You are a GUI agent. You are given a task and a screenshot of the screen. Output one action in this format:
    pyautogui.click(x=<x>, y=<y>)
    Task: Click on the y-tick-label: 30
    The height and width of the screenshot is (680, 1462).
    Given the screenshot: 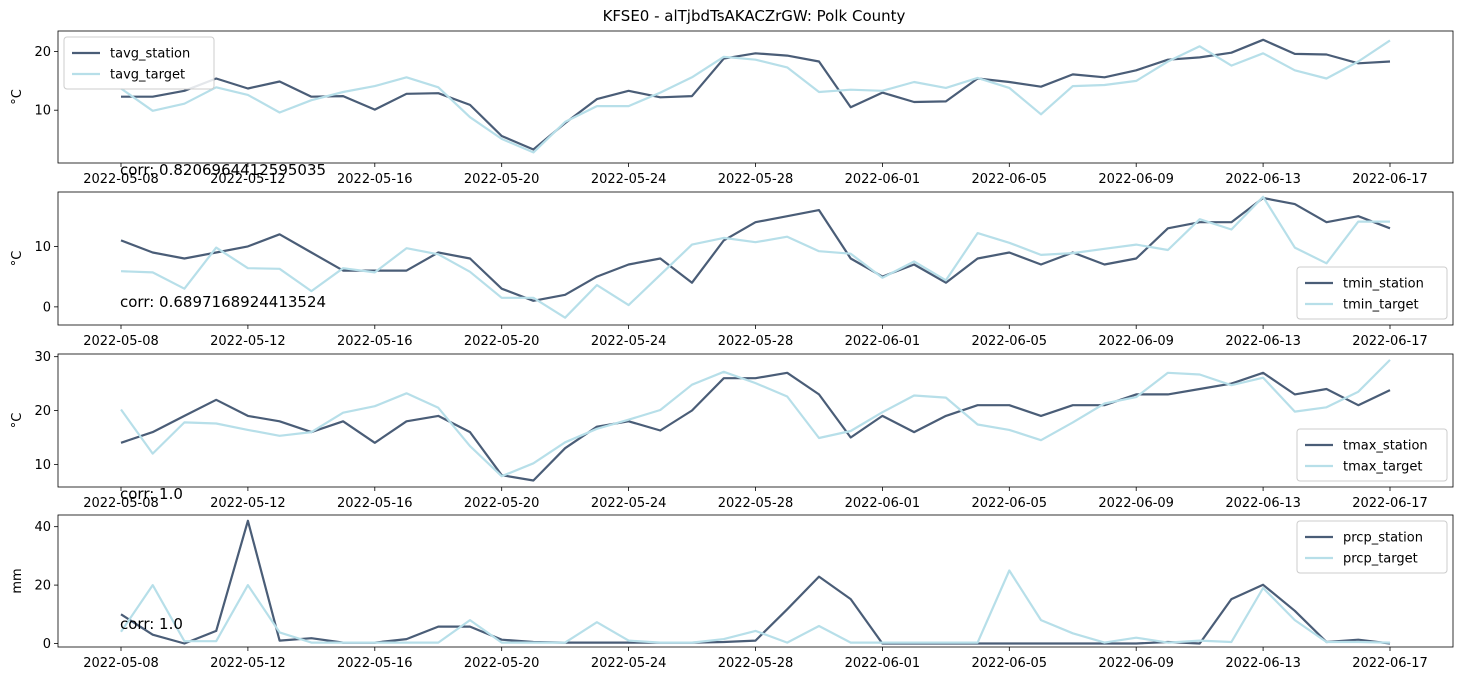 What is the action you would take?
    pyautogui.click(x=42, y=357)
    